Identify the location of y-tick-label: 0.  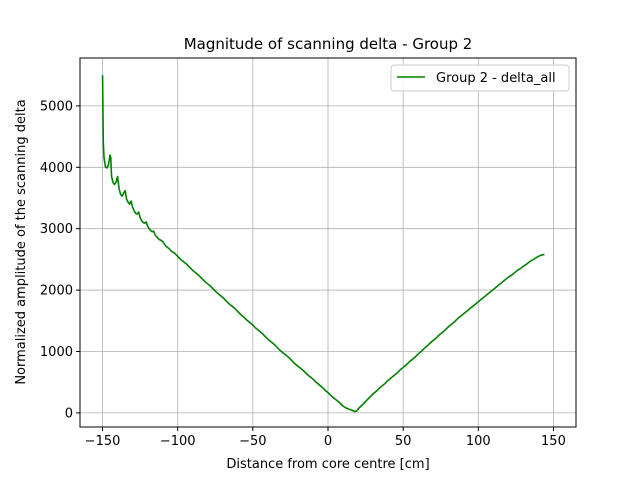
(69, 413).